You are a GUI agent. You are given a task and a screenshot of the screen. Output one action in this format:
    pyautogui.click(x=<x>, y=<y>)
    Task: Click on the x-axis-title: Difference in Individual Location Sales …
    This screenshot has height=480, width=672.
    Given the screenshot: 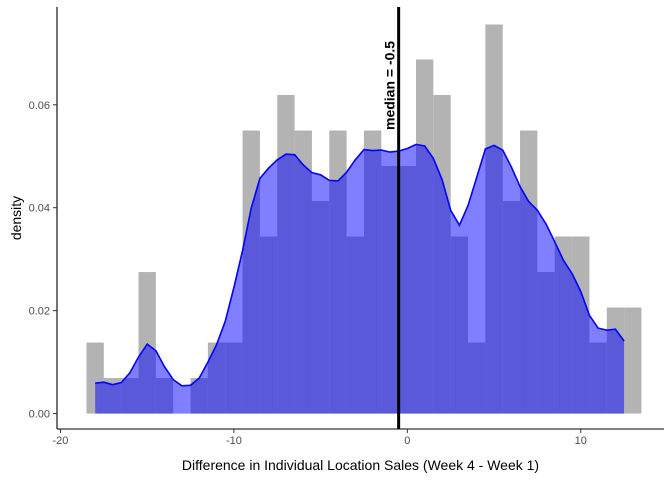 What is the action you would take?
    pyautogui.click(x=360, y=465)
    